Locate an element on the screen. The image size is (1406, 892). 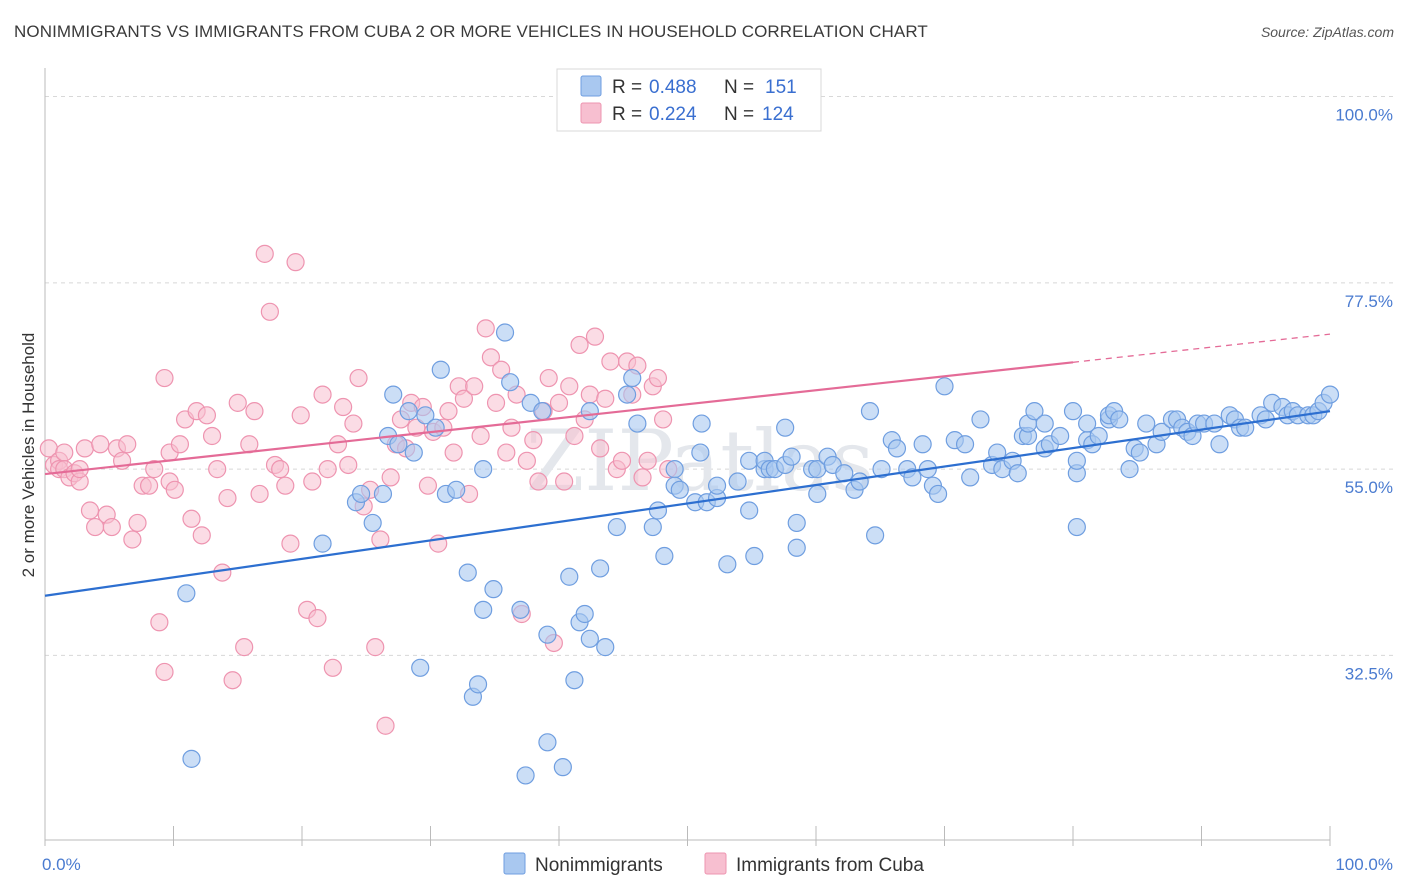
legend-r-value-2: 0.224 is located at coordinates (673, 114).